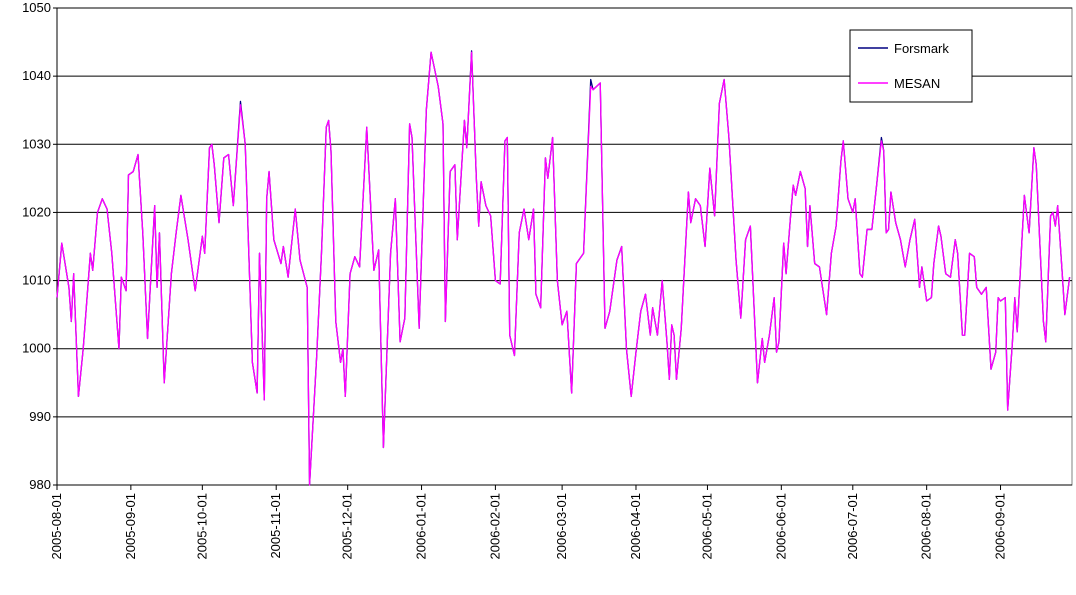  What do you see at coordinates (130, 526) in the screenshot?
I see `x-tick-label: 2005-09-01` at bounding box center [130, 526].